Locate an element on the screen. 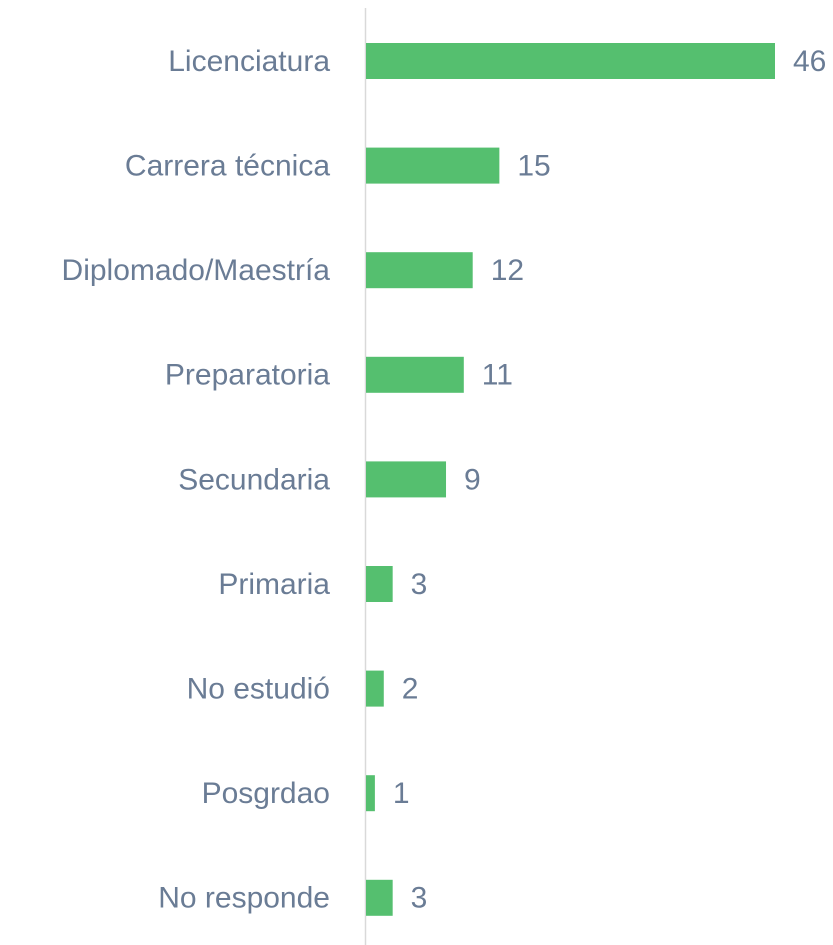 This screenshot has height=945, width=833. category-label: No estudió is located at coordinates (258, 689).